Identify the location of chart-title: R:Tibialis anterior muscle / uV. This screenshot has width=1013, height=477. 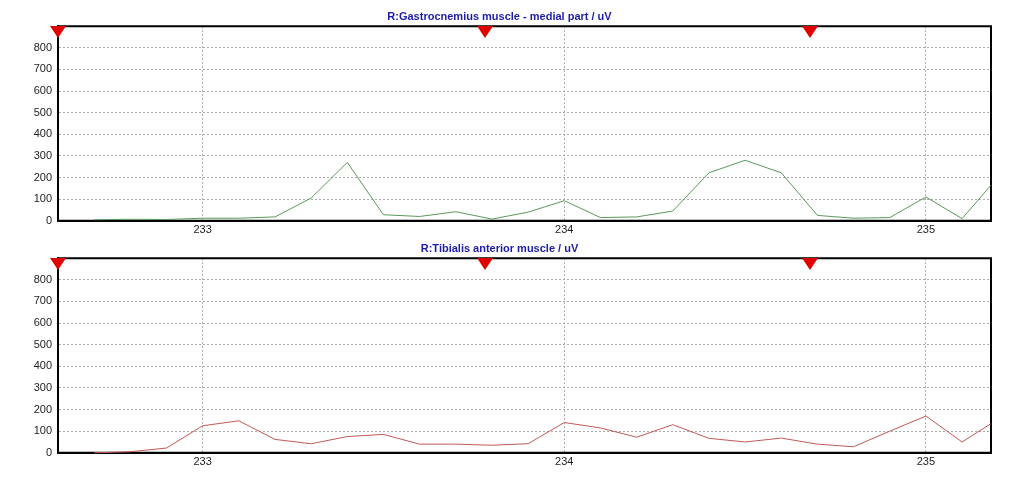
(499, 247).